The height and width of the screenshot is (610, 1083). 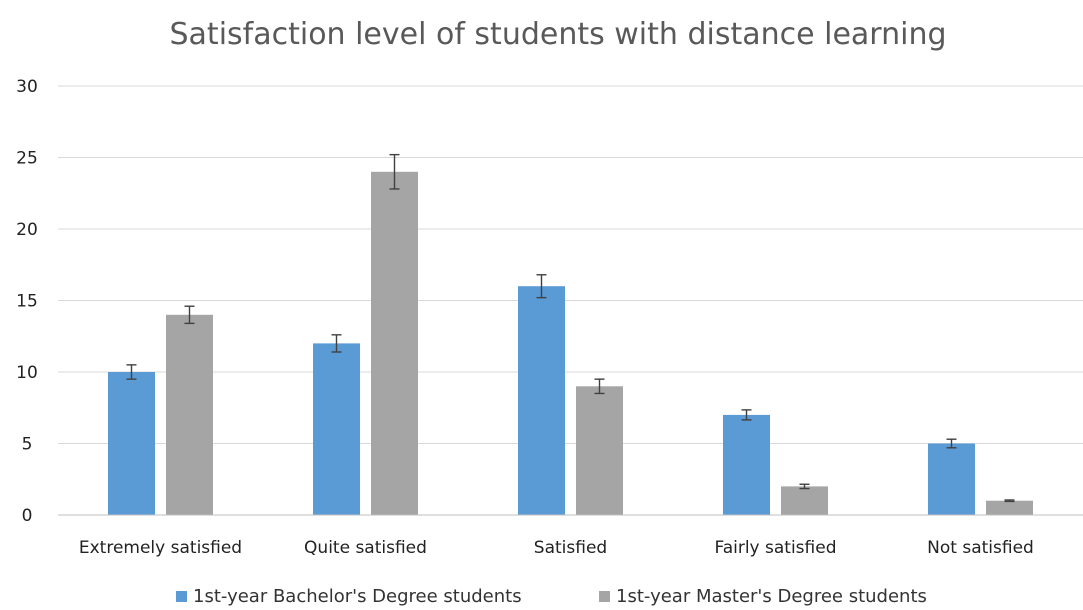 I want to click on x-tick-label: Quite satisfied, so click(x=365, y=548).